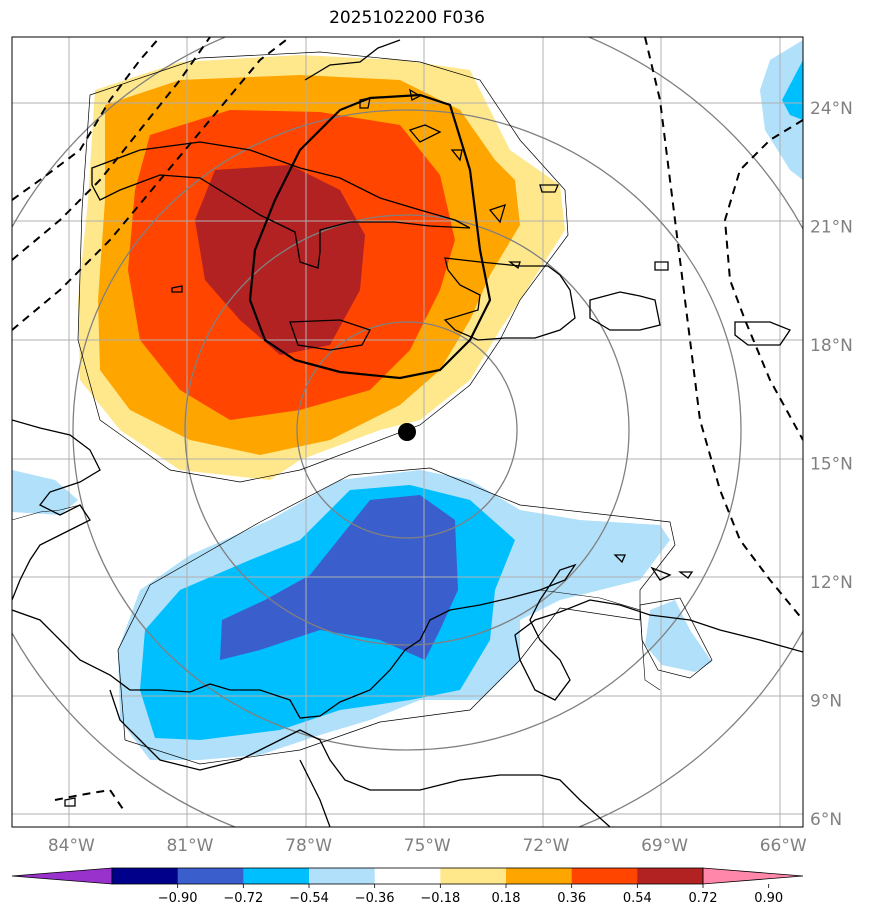 This screenshot has height=924, width=873. What do you see at coordinates (664, 846) in the screenshot?
I see `lon-tick-label: 69°W` at bounding box center [664, 846].